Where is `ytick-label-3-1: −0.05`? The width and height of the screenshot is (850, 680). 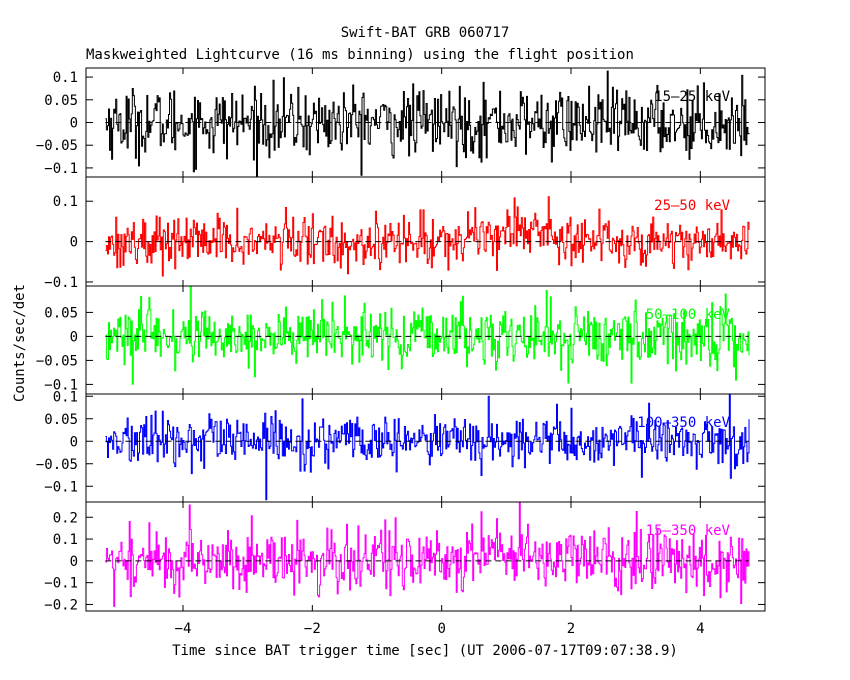
ytick-label-3-1: −0.05 is located at coordinates (57, 465).